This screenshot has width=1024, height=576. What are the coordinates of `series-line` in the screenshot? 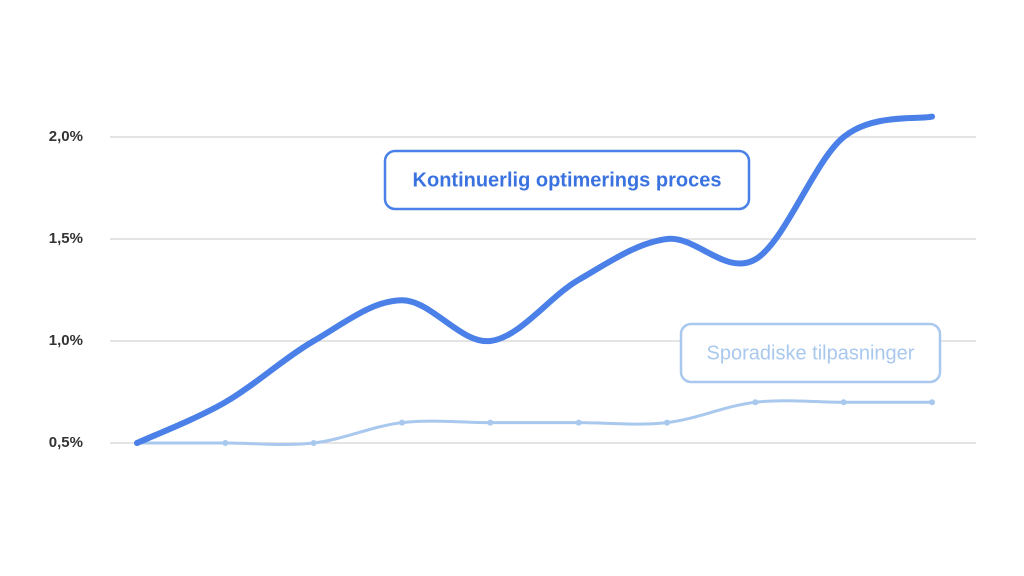 It's located at (534, 422).